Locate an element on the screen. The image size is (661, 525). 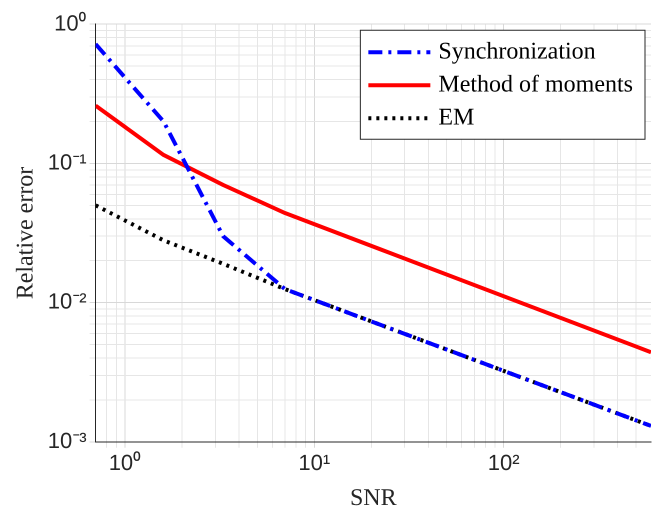
y-tick-label: 10⁰ is located at coordinates (70, 23).